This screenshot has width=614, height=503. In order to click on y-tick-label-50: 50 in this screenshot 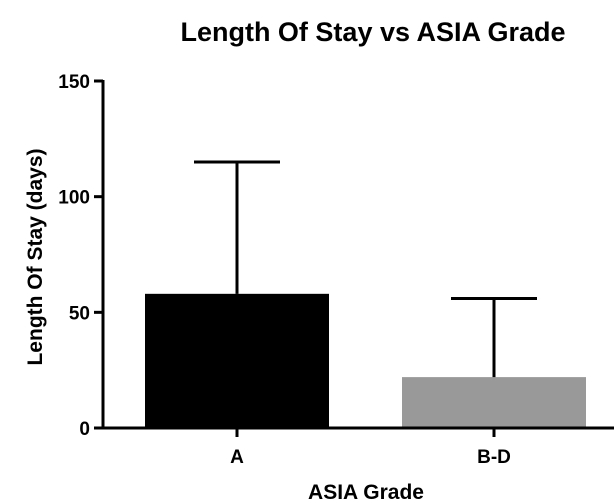, I will do `click(79, 313)`.